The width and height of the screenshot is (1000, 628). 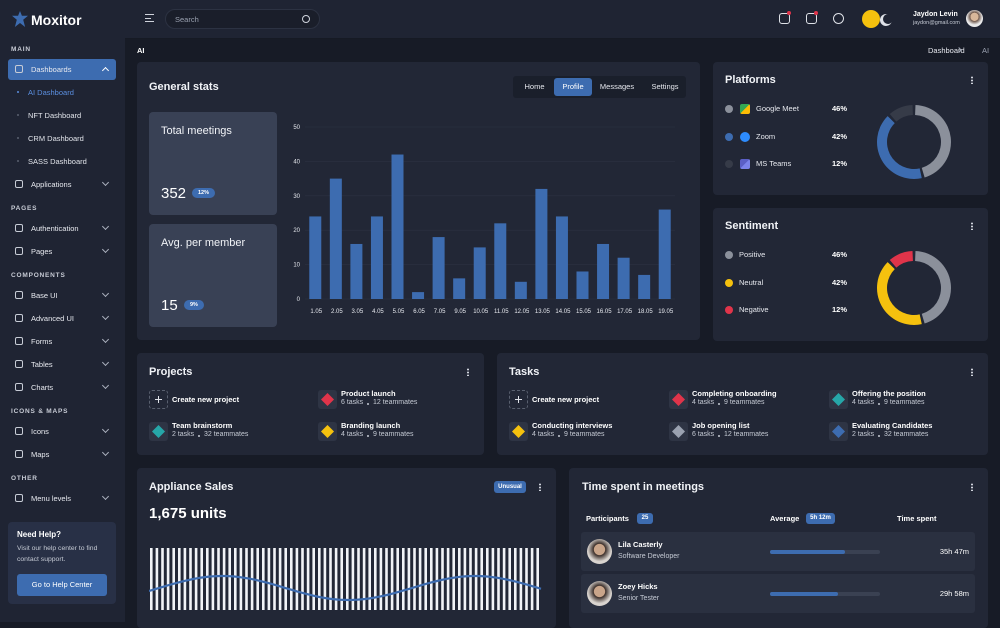 I want to click on tab: Messages, so click(x=617, y=86).